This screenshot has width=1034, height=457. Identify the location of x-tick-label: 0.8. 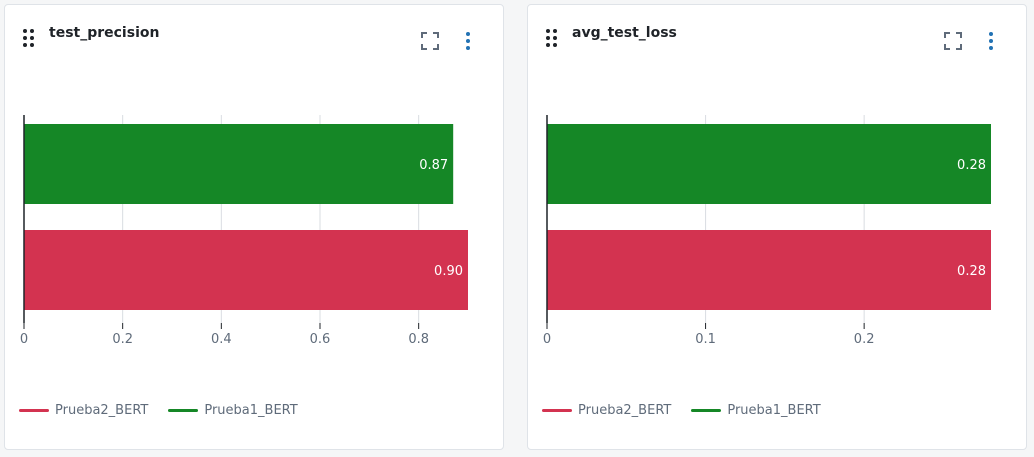
(418, 339).